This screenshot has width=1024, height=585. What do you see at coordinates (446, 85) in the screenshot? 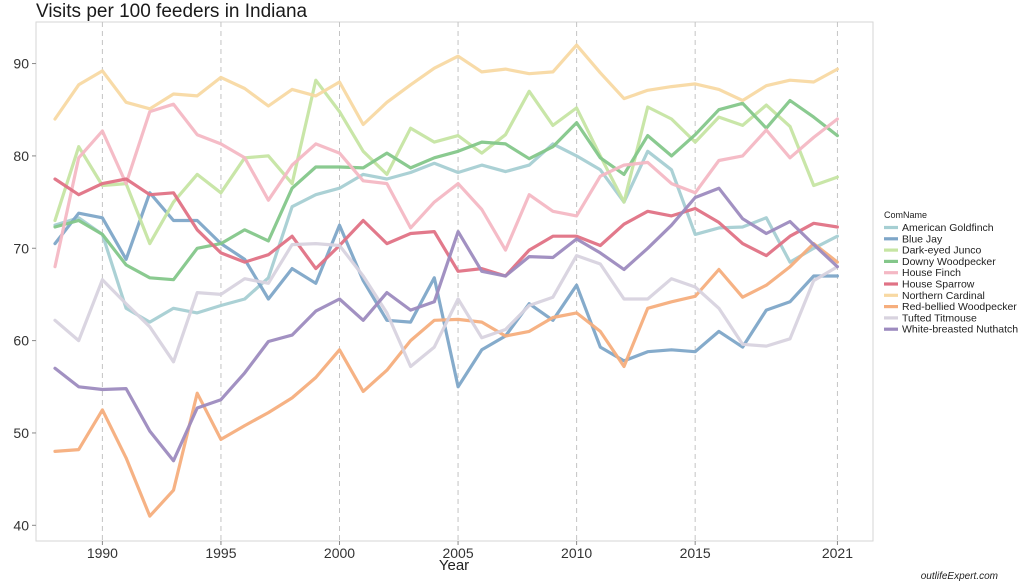
I see `series-line-northern-cardinal` at bounding box center [446, 85].